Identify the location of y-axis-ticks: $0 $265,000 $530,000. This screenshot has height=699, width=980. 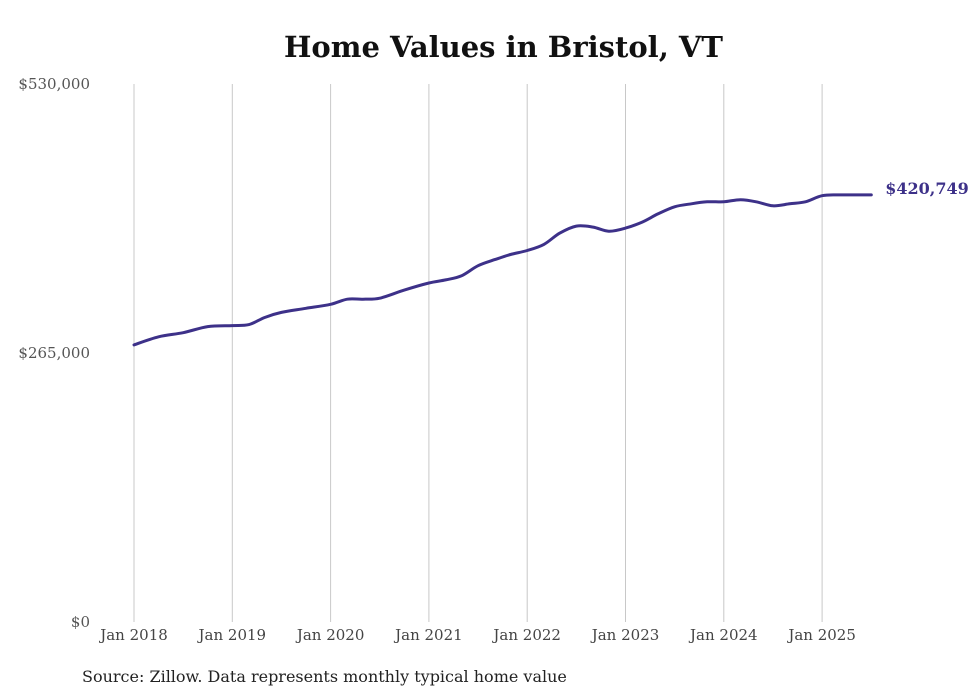
(54, 353).